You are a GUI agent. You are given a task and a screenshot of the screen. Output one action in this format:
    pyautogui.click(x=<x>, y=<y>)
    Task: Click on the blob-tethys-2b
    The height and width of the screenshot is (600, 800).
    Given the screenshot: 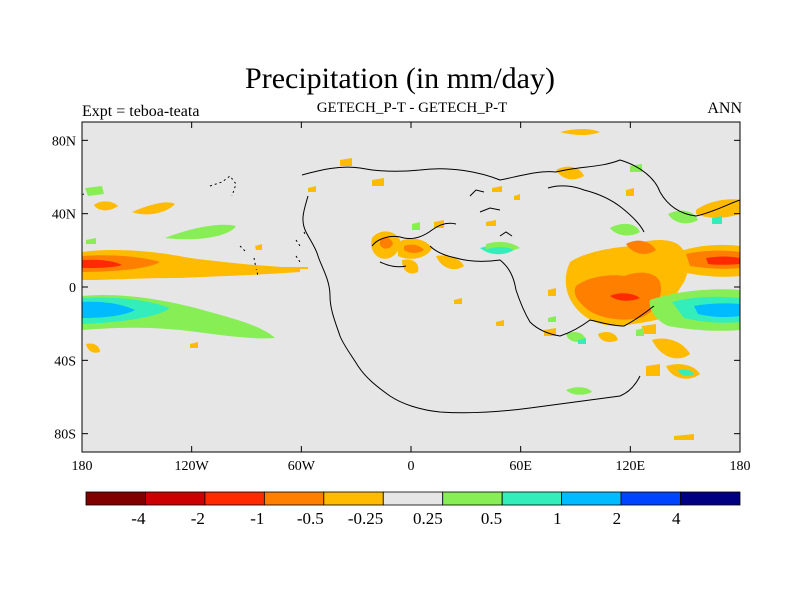 What is the action you would take?
    pyautogui.click(x=414, y=248)
    